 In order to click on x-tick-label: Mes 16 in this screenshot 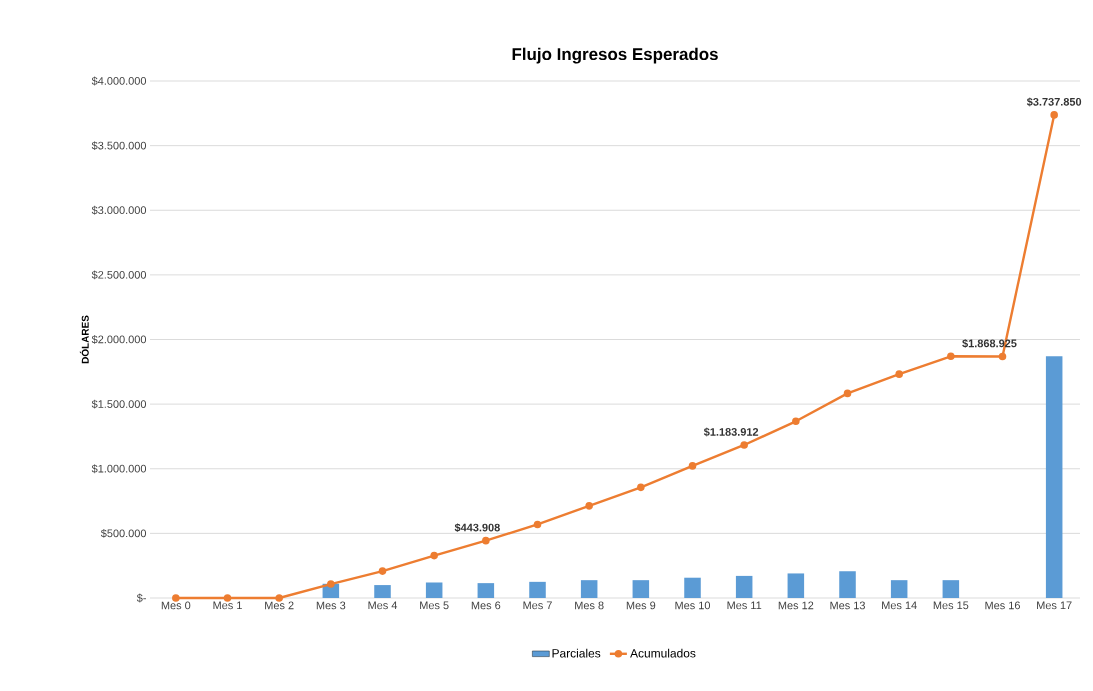, I will do `click(1002, 605)`.